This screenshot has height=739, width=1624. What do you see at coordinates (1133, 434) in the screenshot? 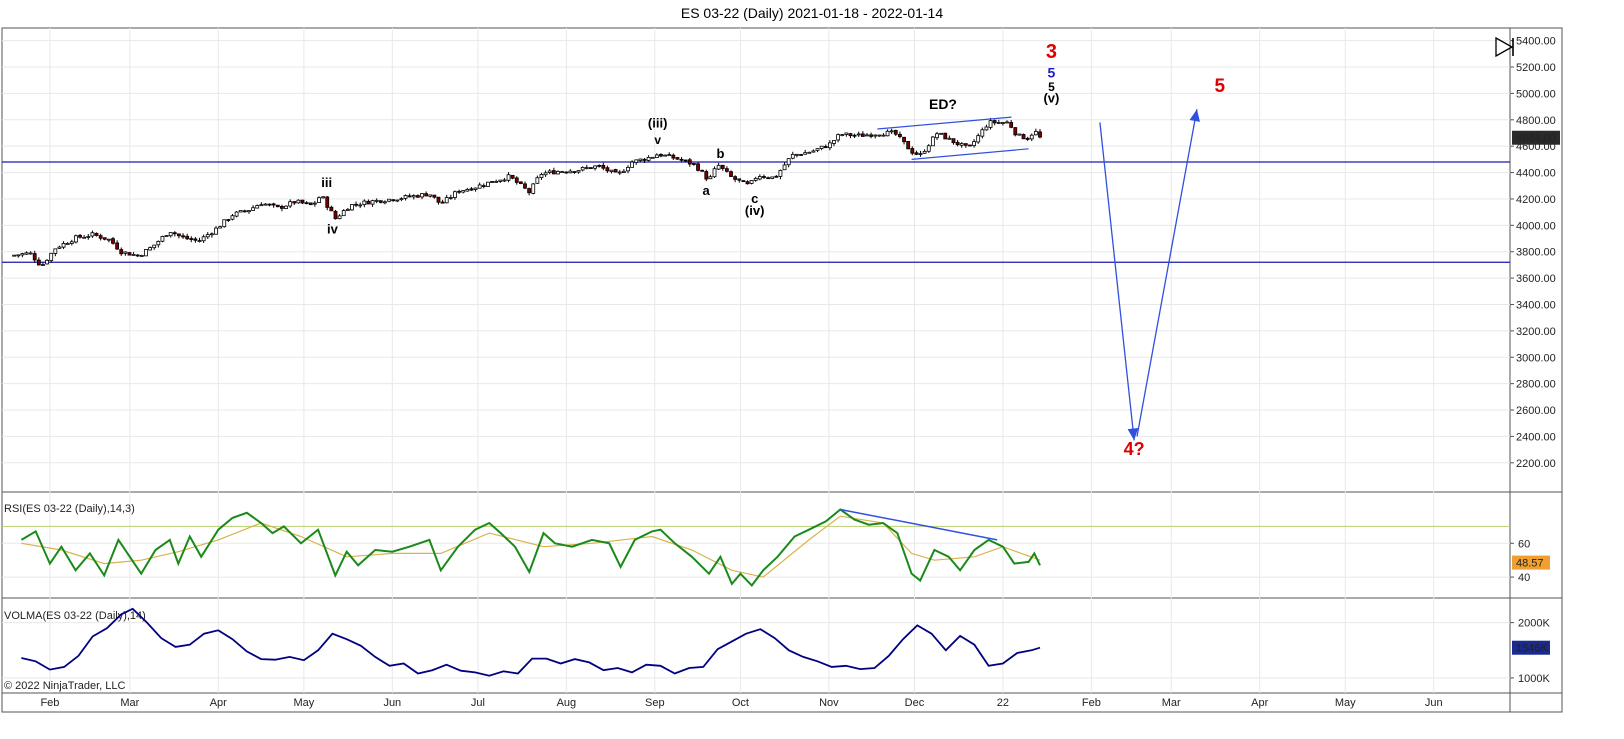
I see `projection-arrow-head` at bounding box center [1133, 434].